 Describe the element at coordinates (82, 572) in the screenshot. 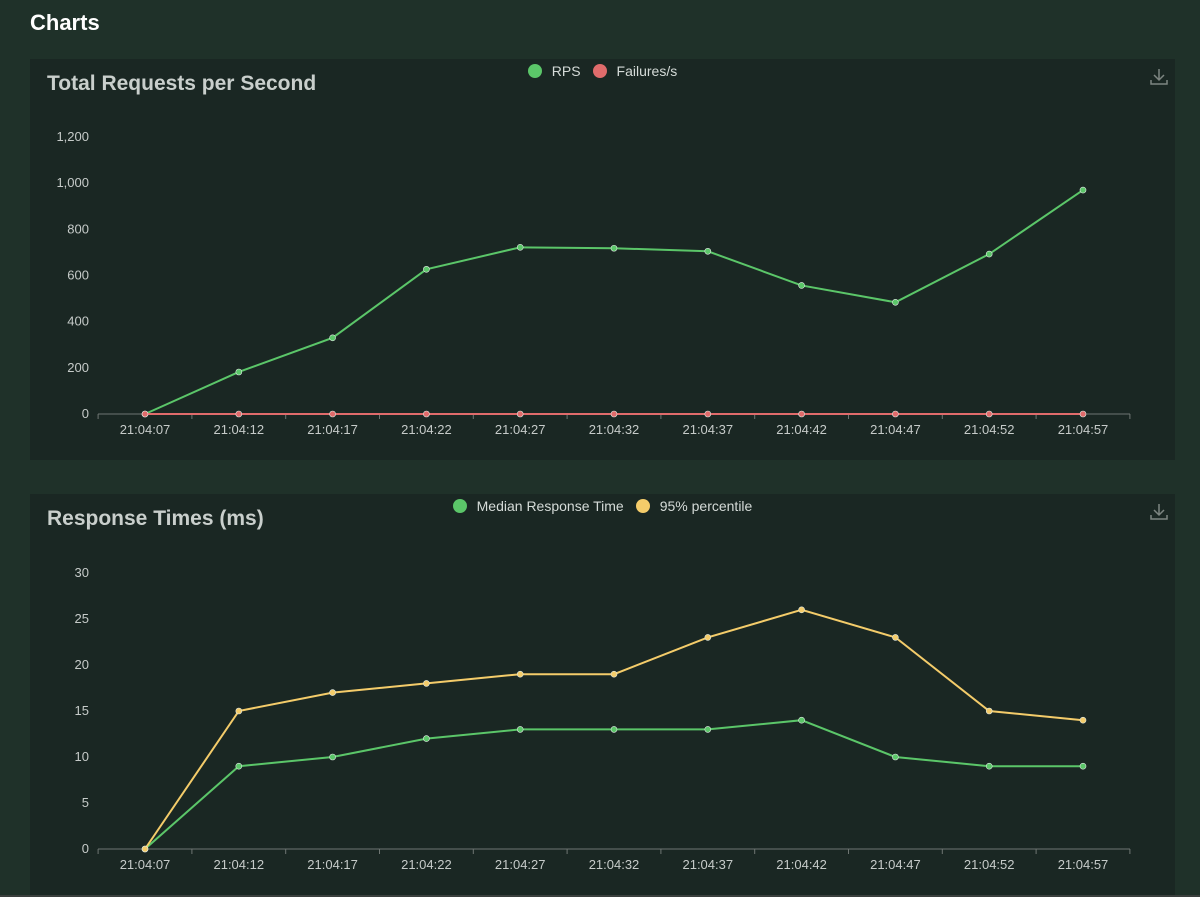

I see `y-tick-label: 30` at that location.